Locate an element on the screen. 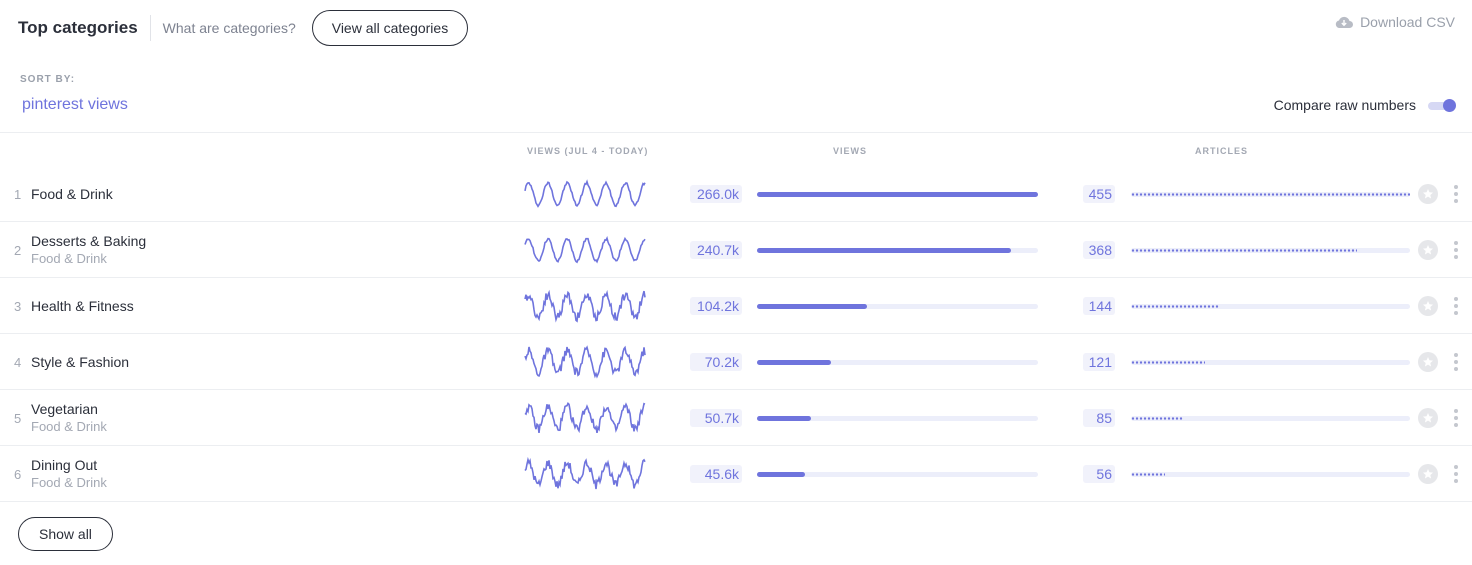 This screenshot has width=1472, height=565. views-value: 104.2k is located at coordinates (716, 306).